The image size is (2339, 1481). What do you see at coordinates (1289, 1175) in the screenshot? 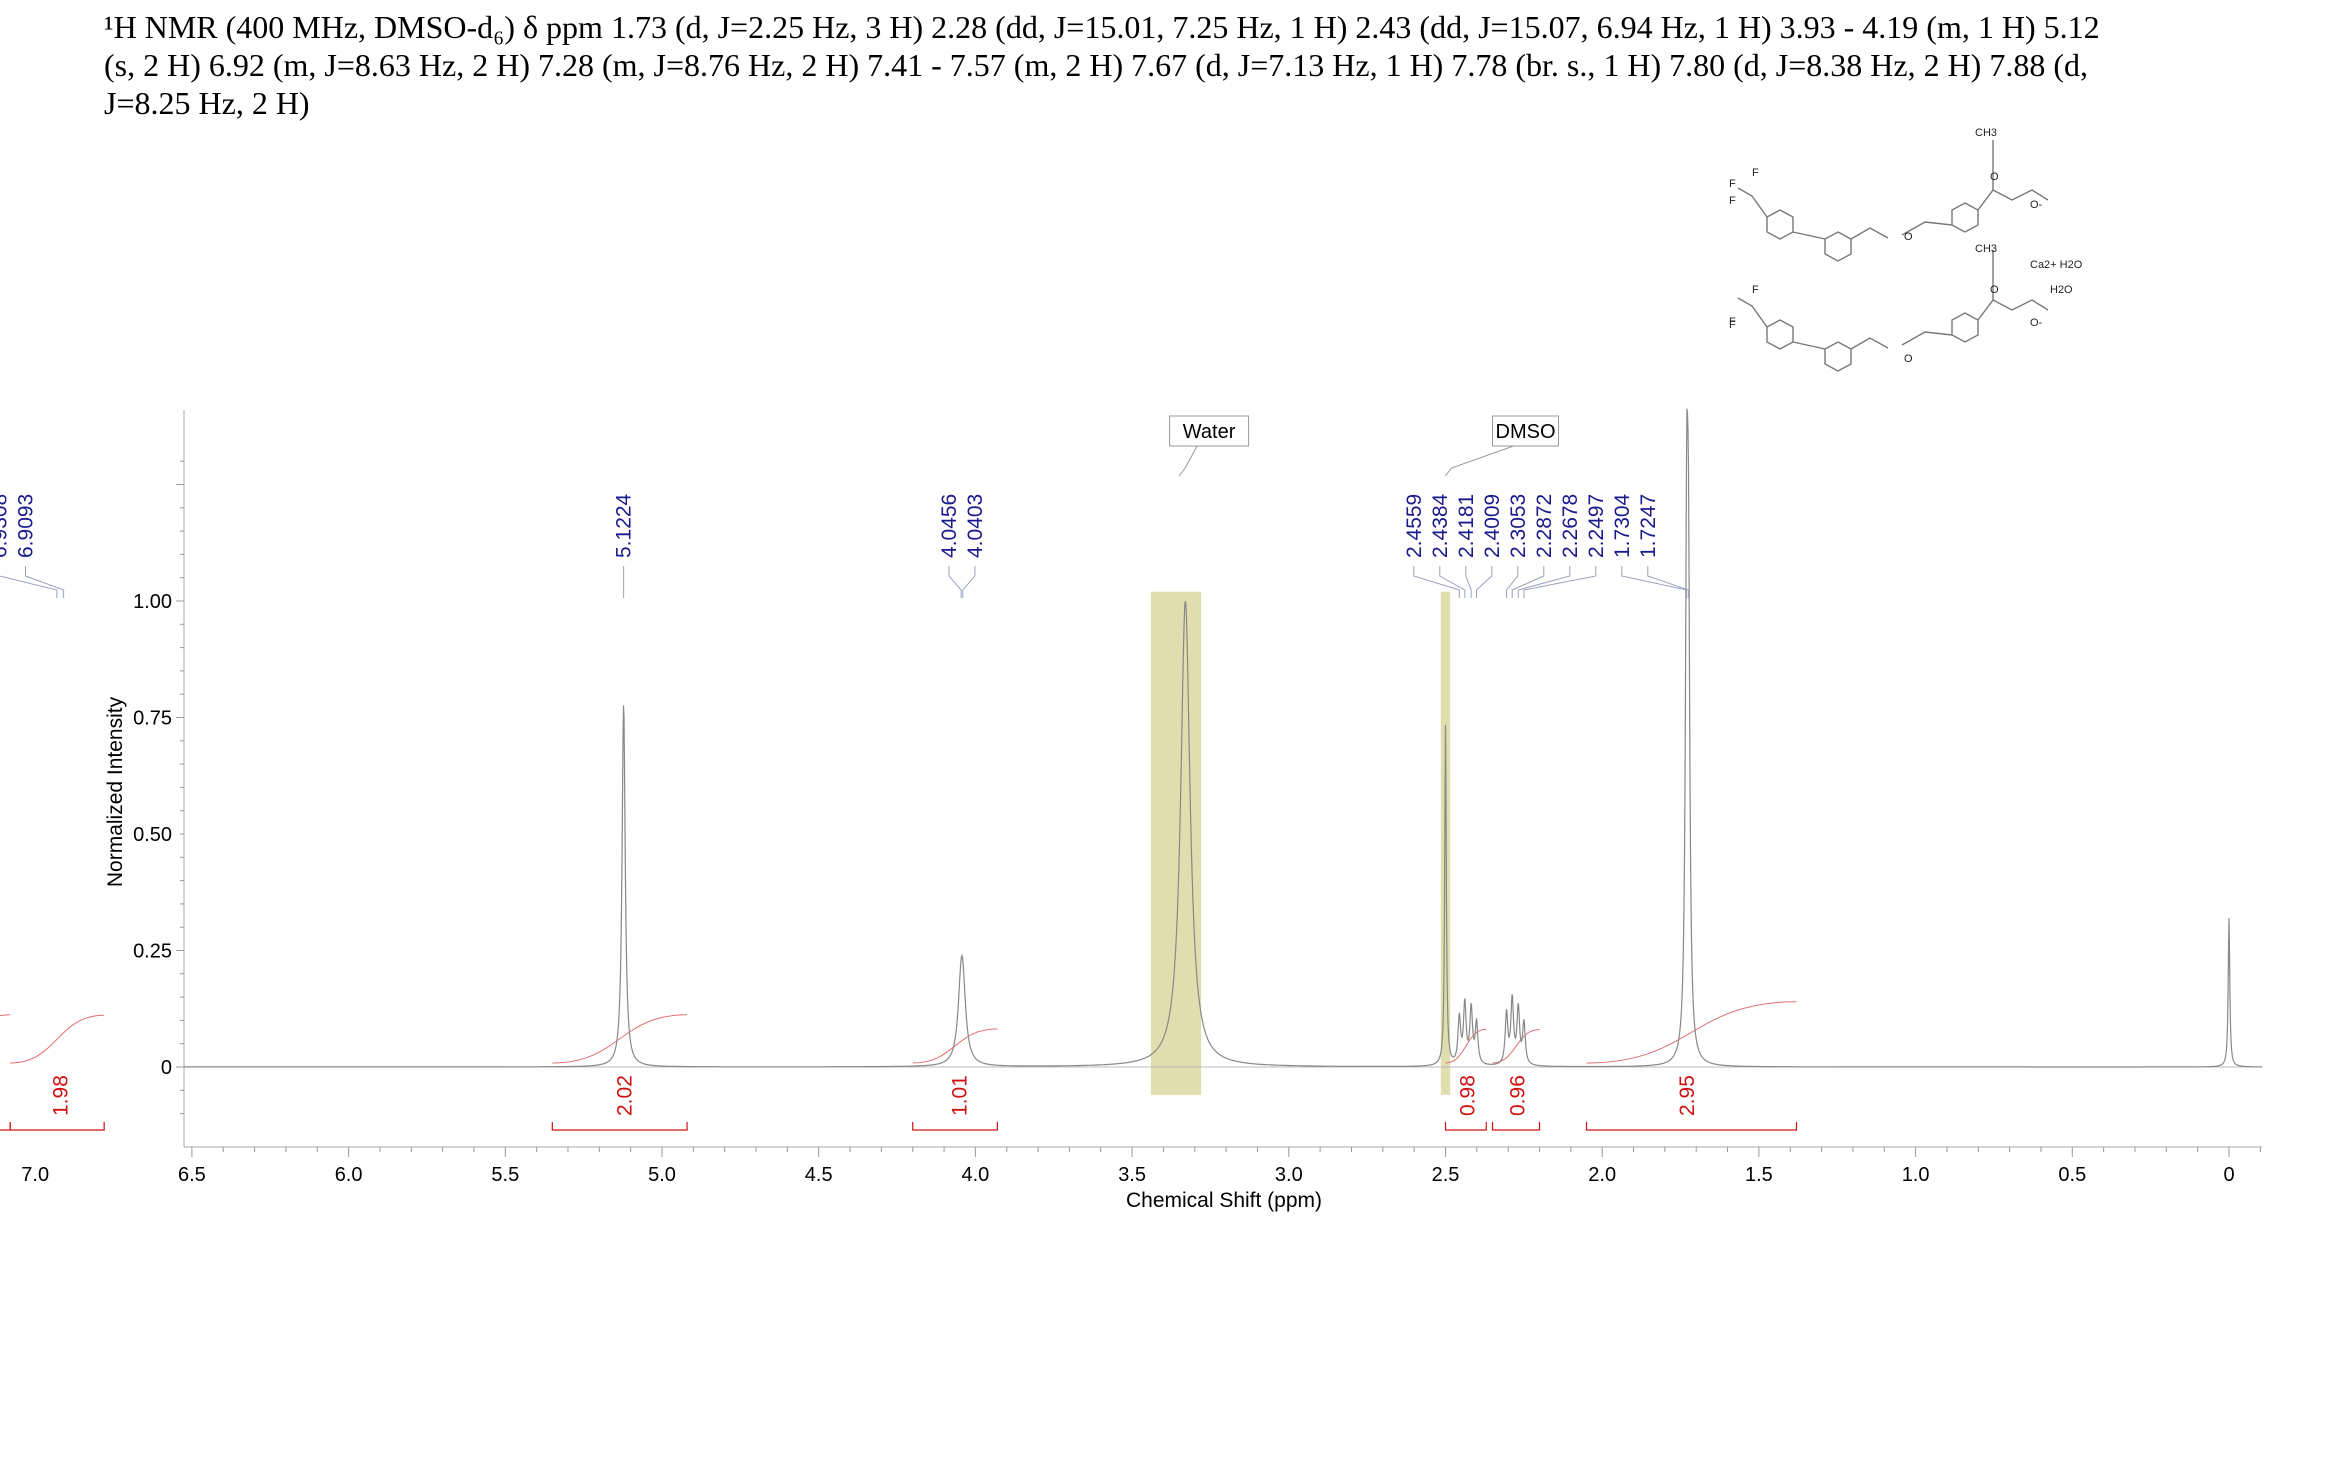
I see `x-tick-label: 3.0` at bounding box center [1289, 1175].